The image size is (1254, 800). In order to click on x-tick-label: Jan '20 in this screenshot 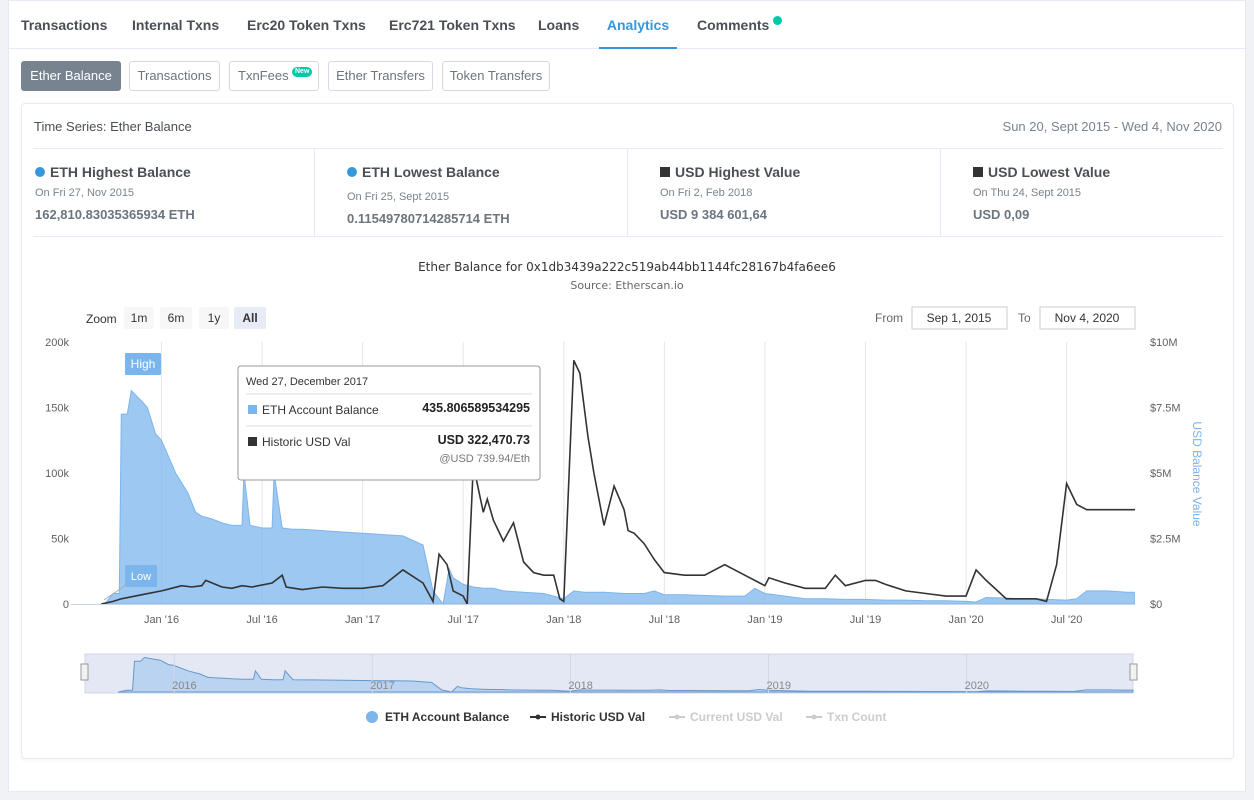, I will do `click(965, 620)`.